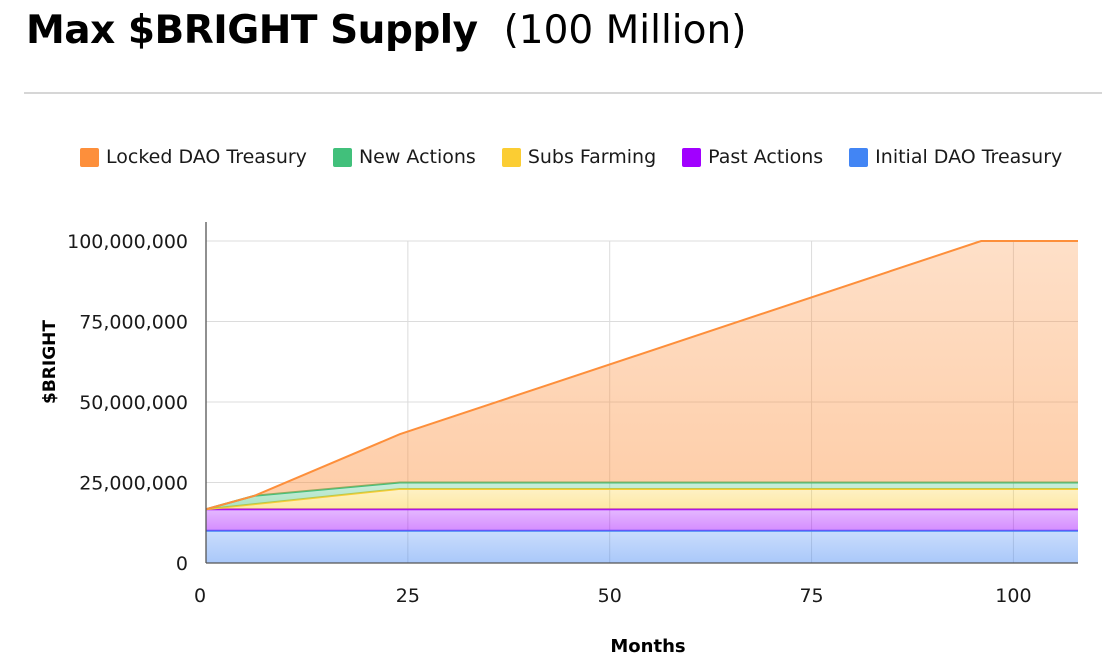 The width and height of the screenshot is (1111, 669). Describe the element at coordinates (127, 242) in the screenshot. I see `y-tick-label: 100,000,000` at that location.